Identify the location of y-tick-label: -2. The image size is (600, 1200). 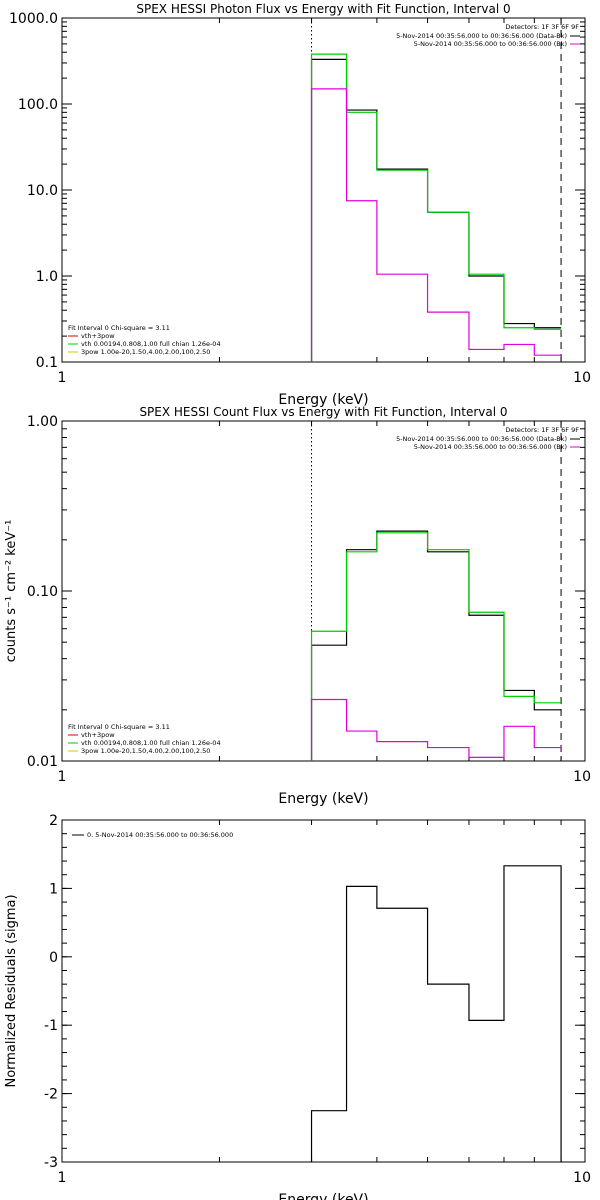
(51, 1095).